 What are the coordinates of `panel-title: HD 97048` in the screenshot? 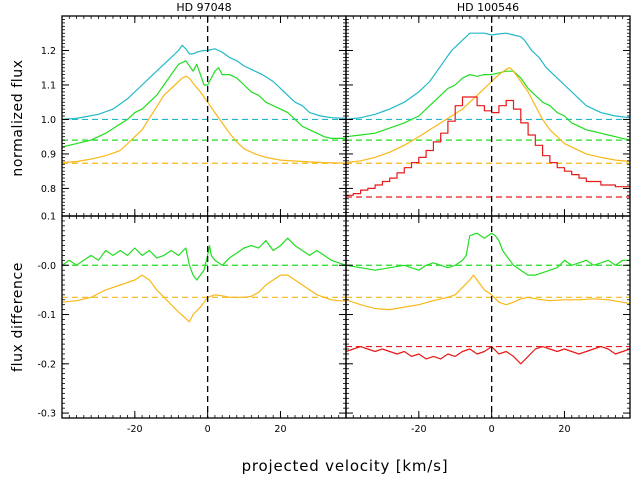 It's located at (203, 7).